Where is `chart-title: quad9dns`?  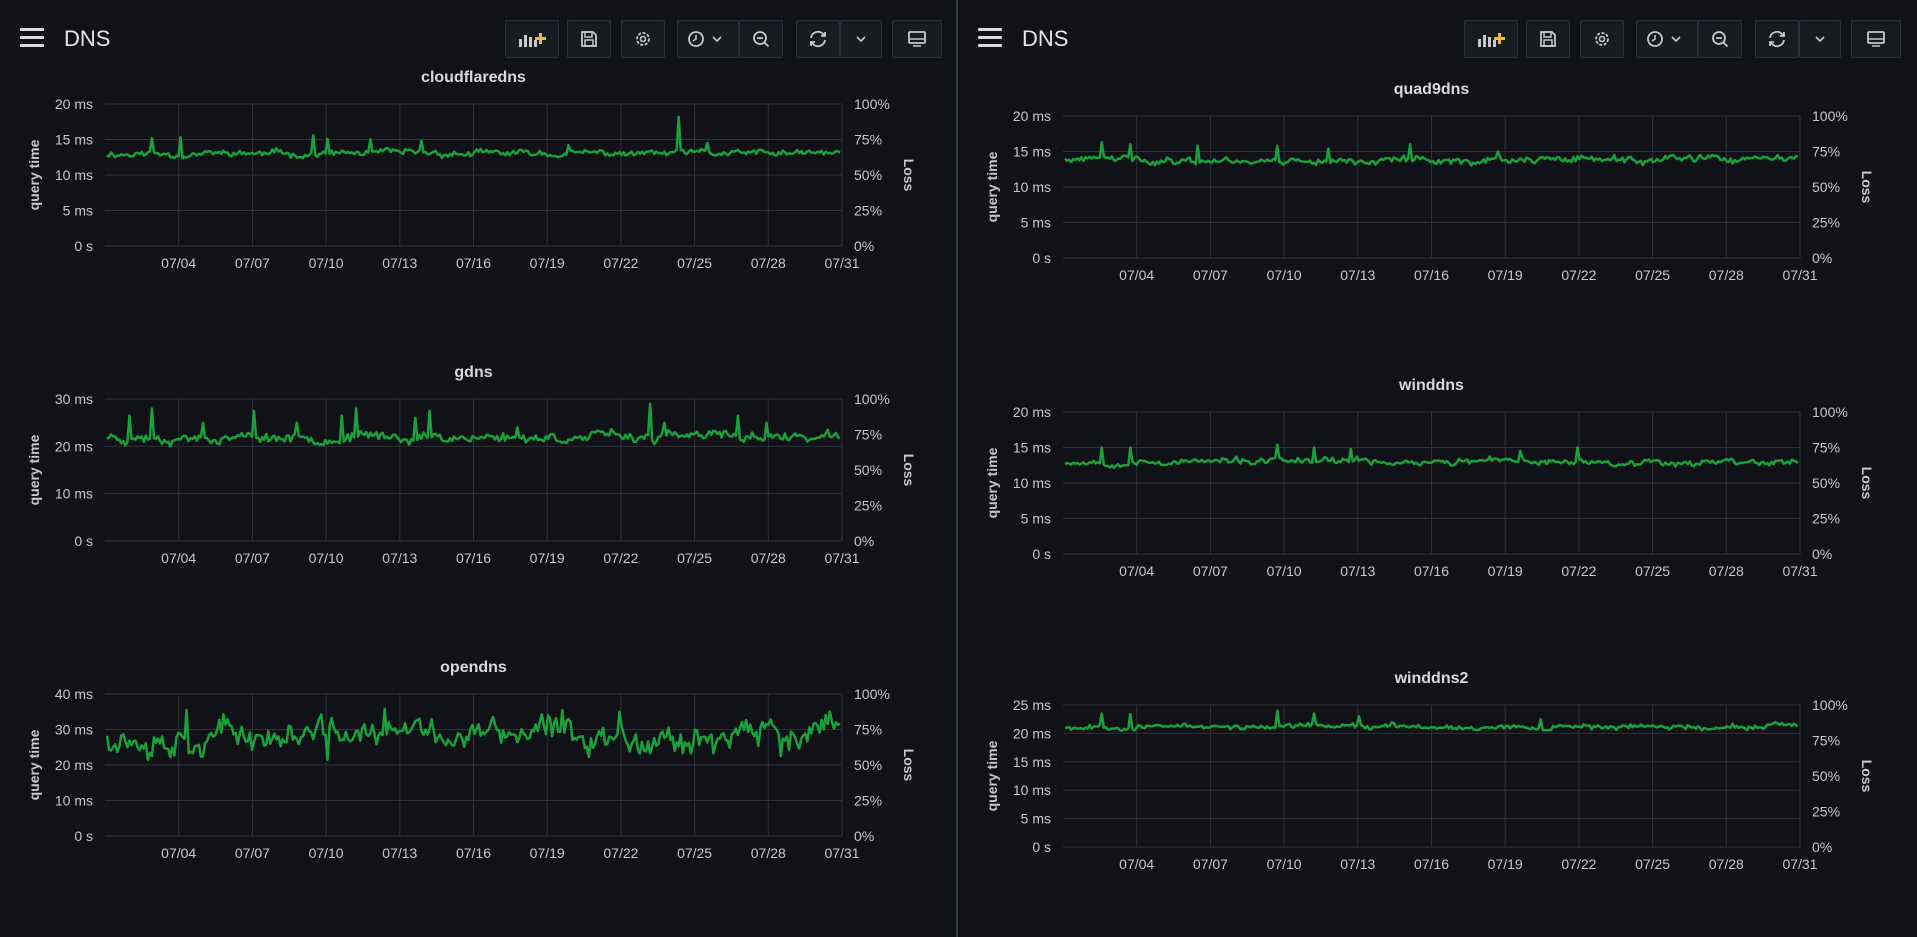 chart-title: quad9dns is located at coordinates (1432, 89).